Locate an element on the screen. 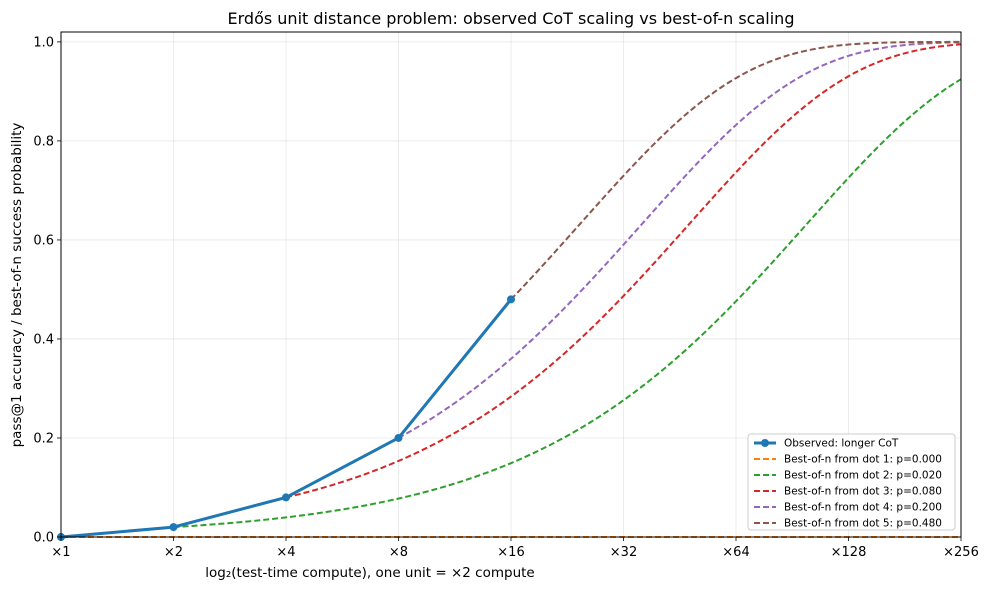  y-tick-label: 0.2 is located at coordinates (43, 438).